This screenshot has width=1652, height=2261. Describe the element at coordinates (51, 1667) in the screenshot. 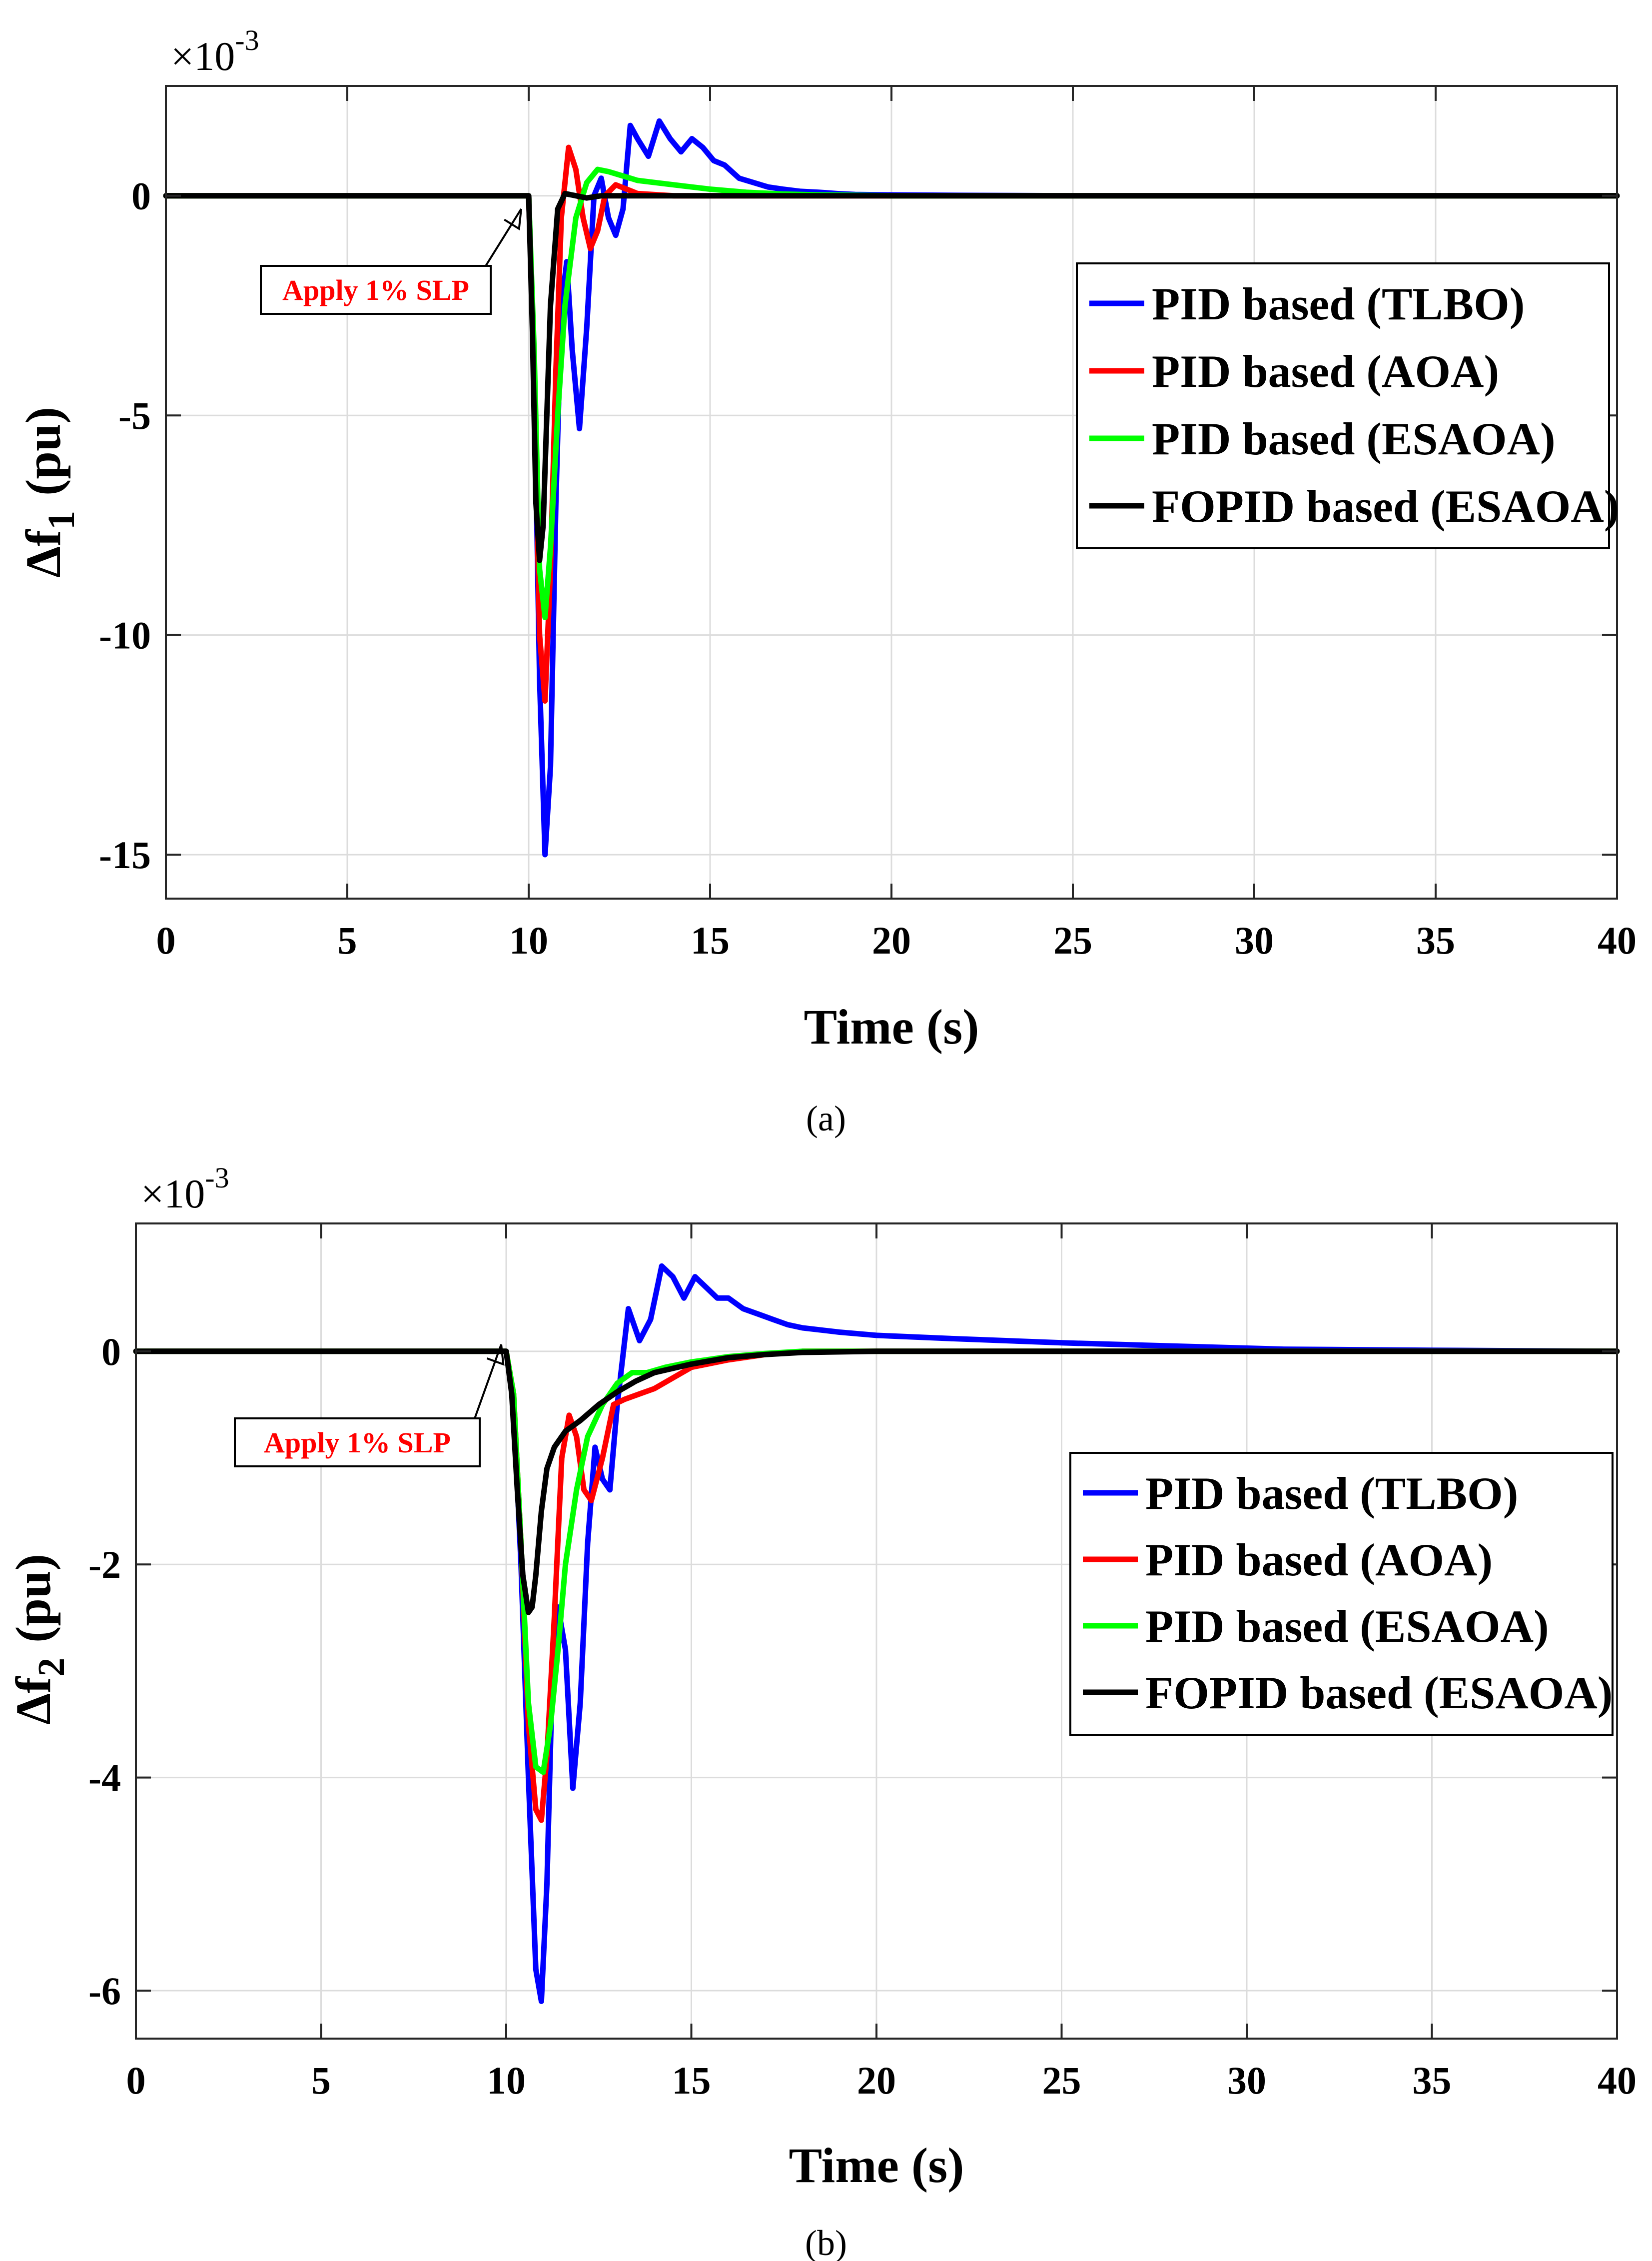

I see `y-axis-label-subscript: 2` at that location.